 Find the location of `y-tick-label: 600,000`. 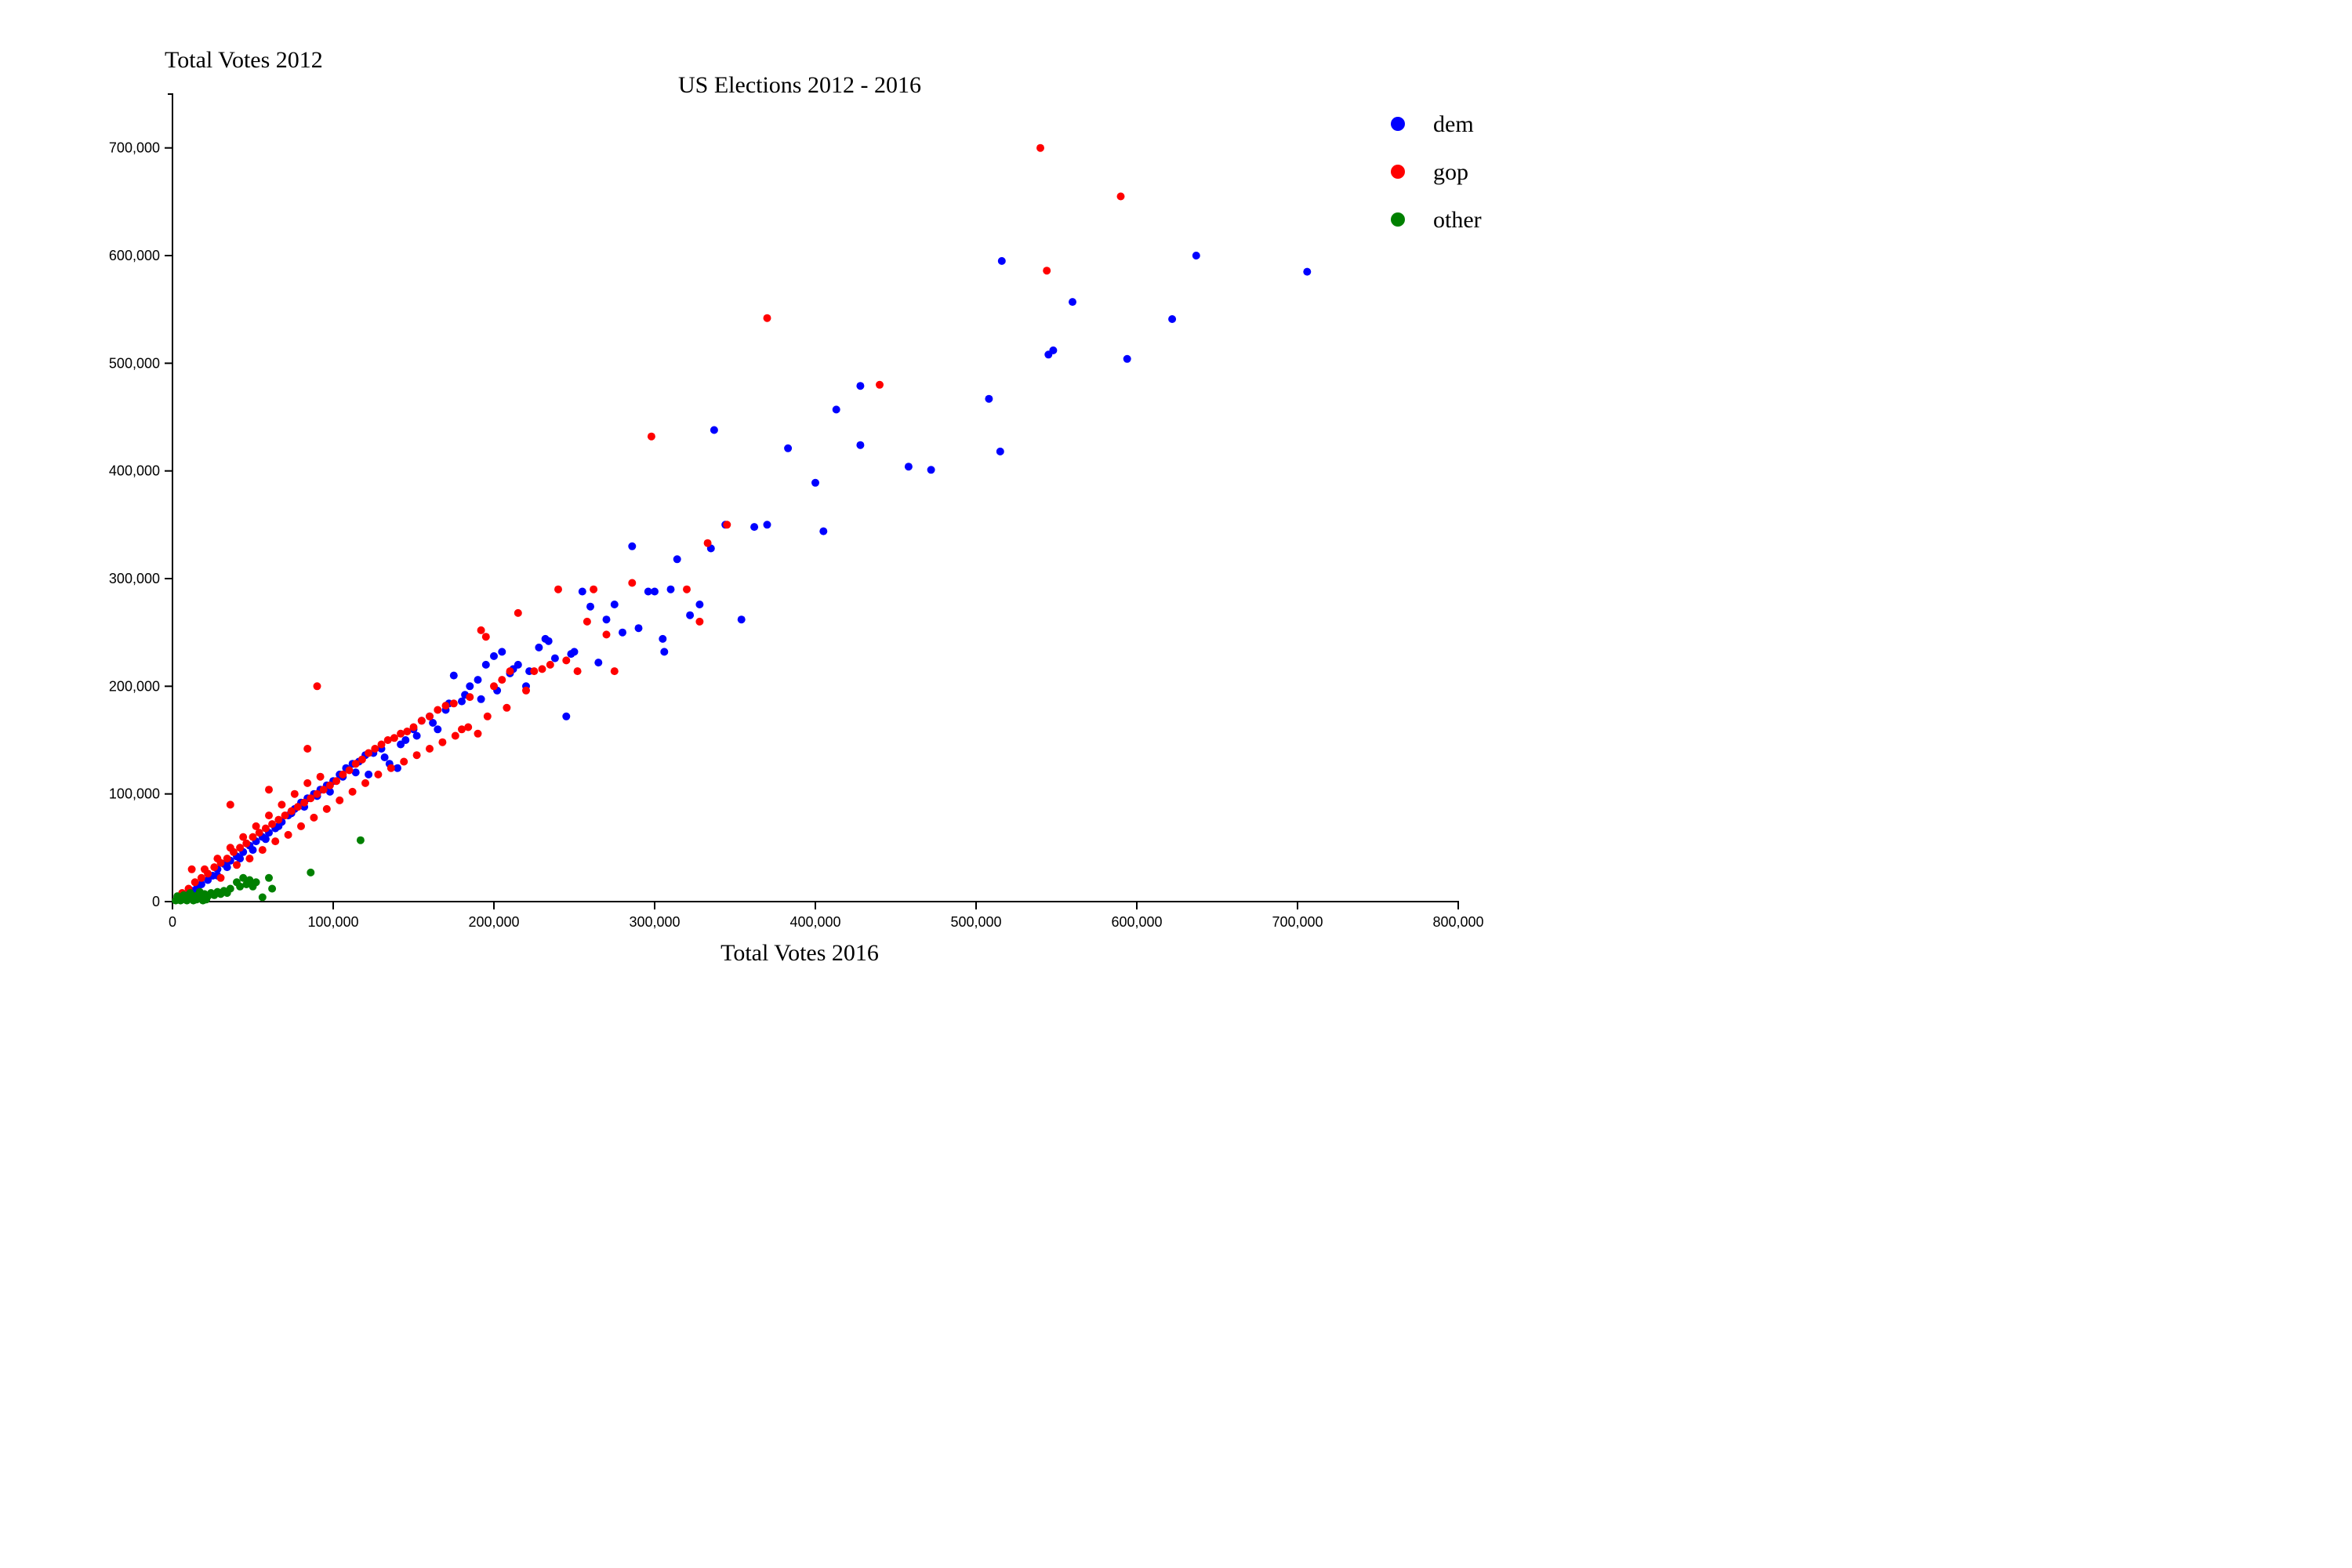

y-tick-label: 600,000 is located at coordinates (134, 255).